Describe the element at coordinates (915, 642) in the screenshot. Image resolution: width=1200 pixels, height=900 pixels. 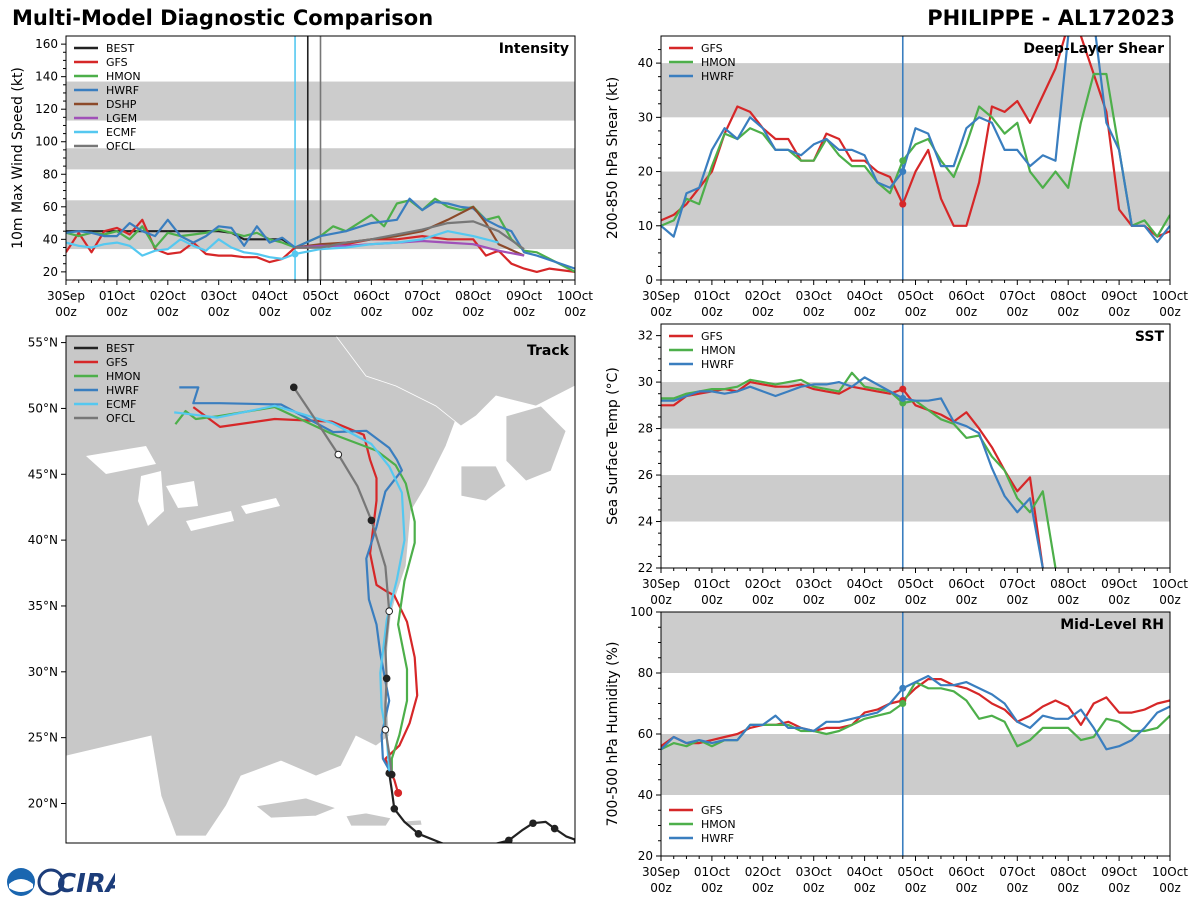
I see `threshold-band` at that location.